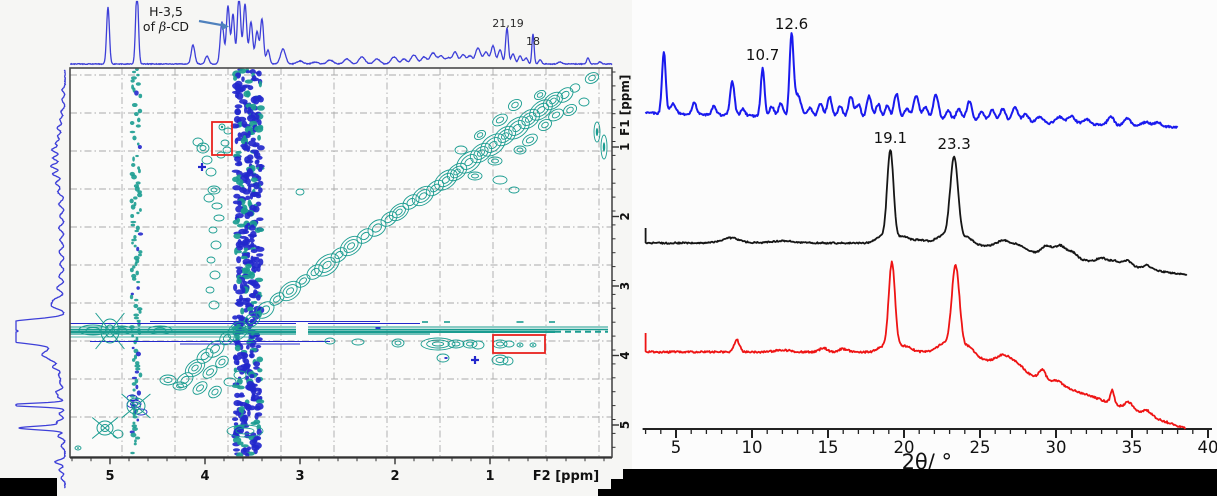  I want to click on xrd-tick-label: 15, so click(828, 447).